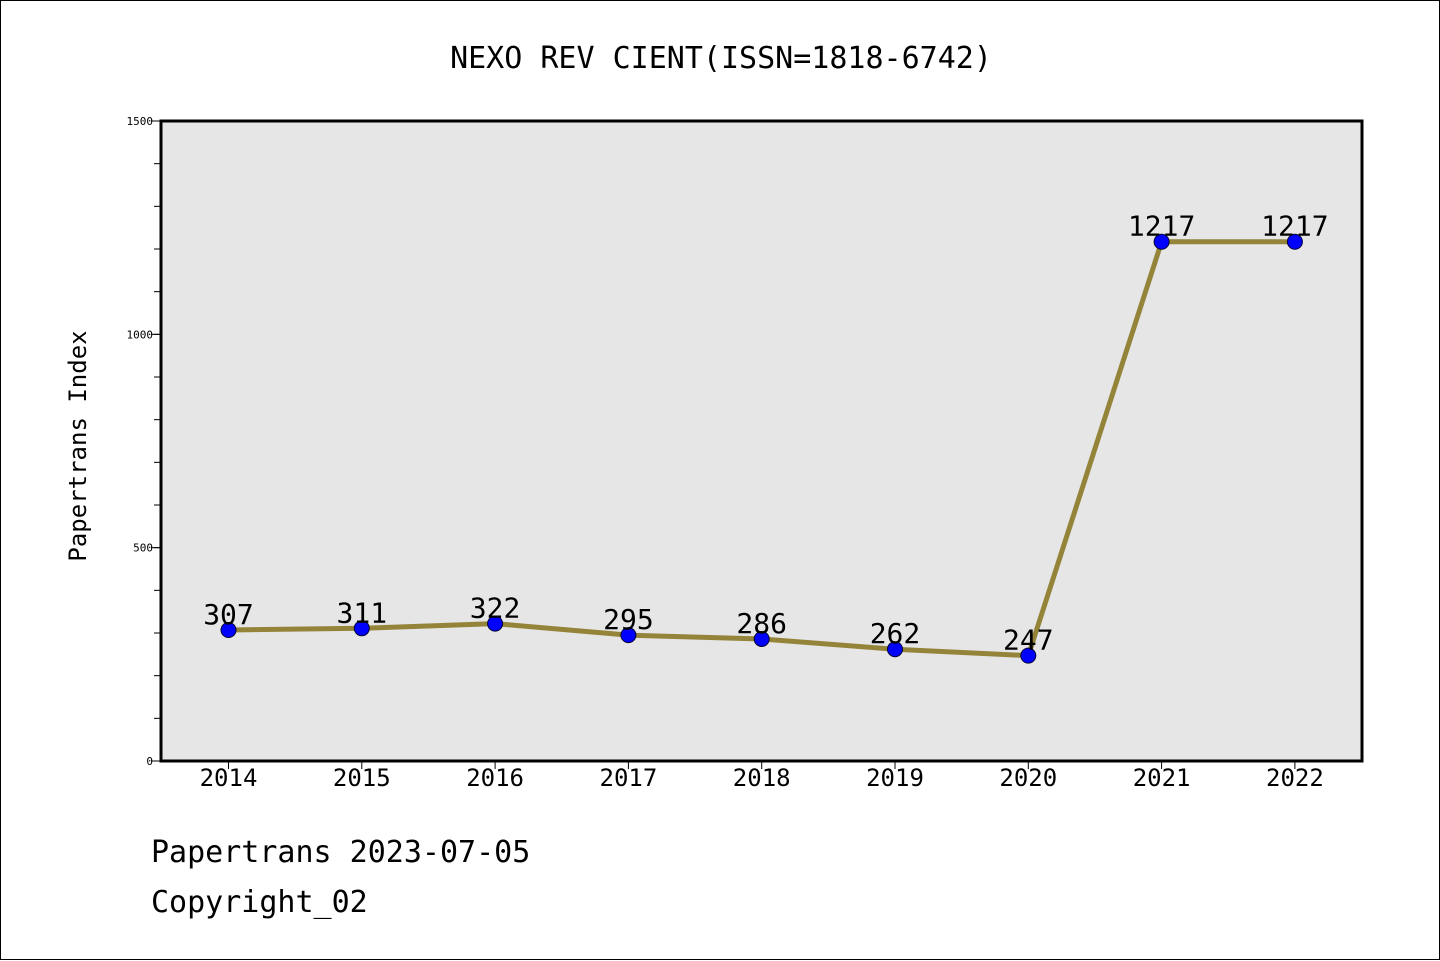  I want to click on y-tick-label: 1500, so click(140, 121).